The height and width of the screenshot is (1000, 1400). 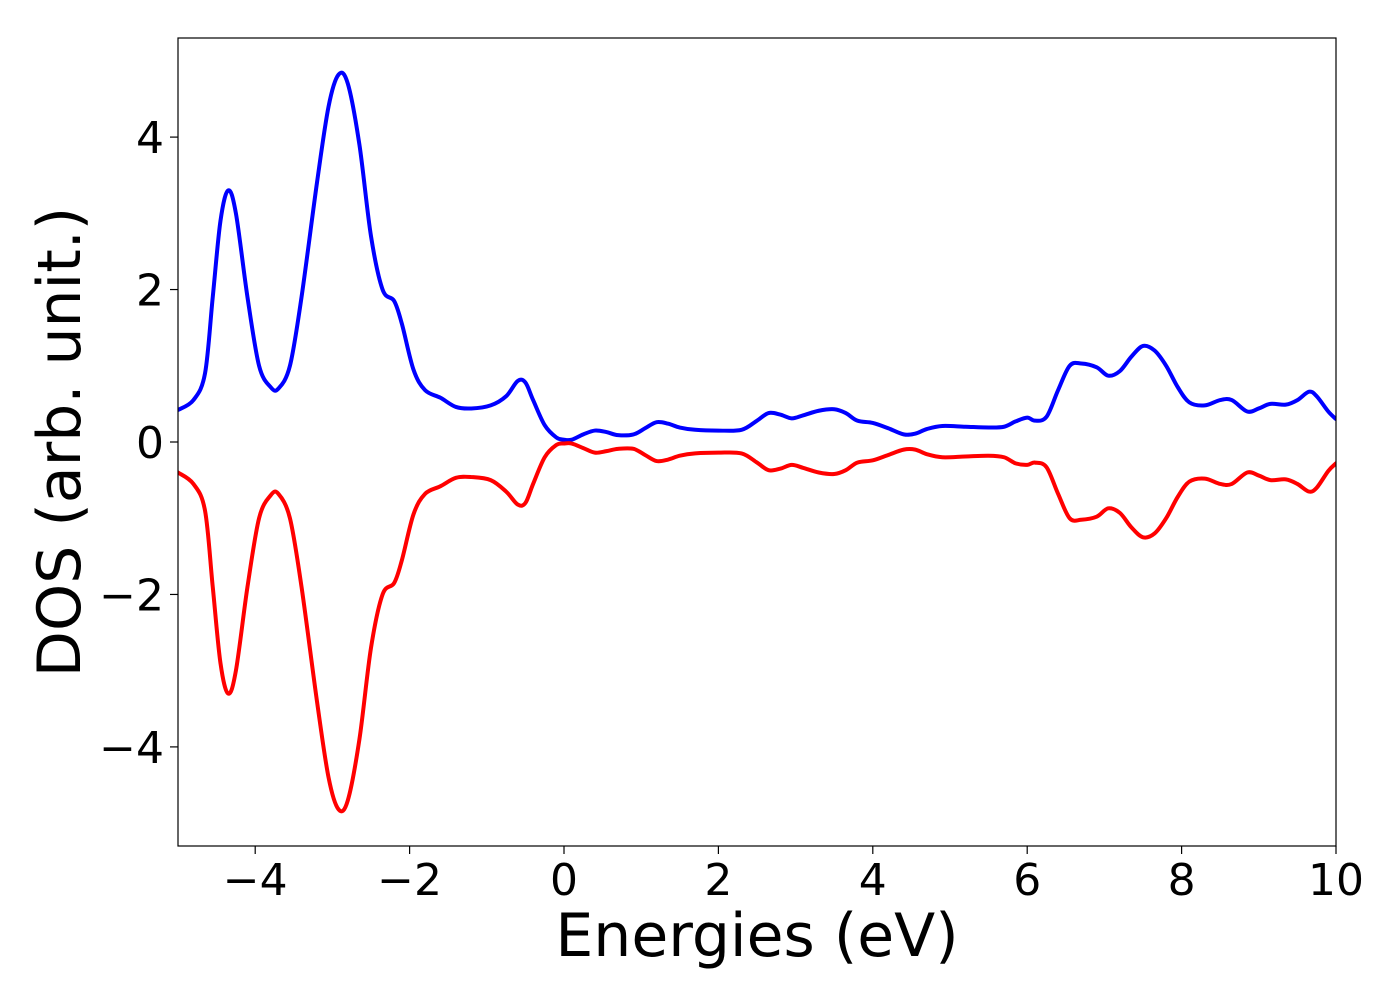 What do you see at coordinates (131, 748) in the screenshot?
I see `y-tick-label: −4` at bounding box center [131, 748].